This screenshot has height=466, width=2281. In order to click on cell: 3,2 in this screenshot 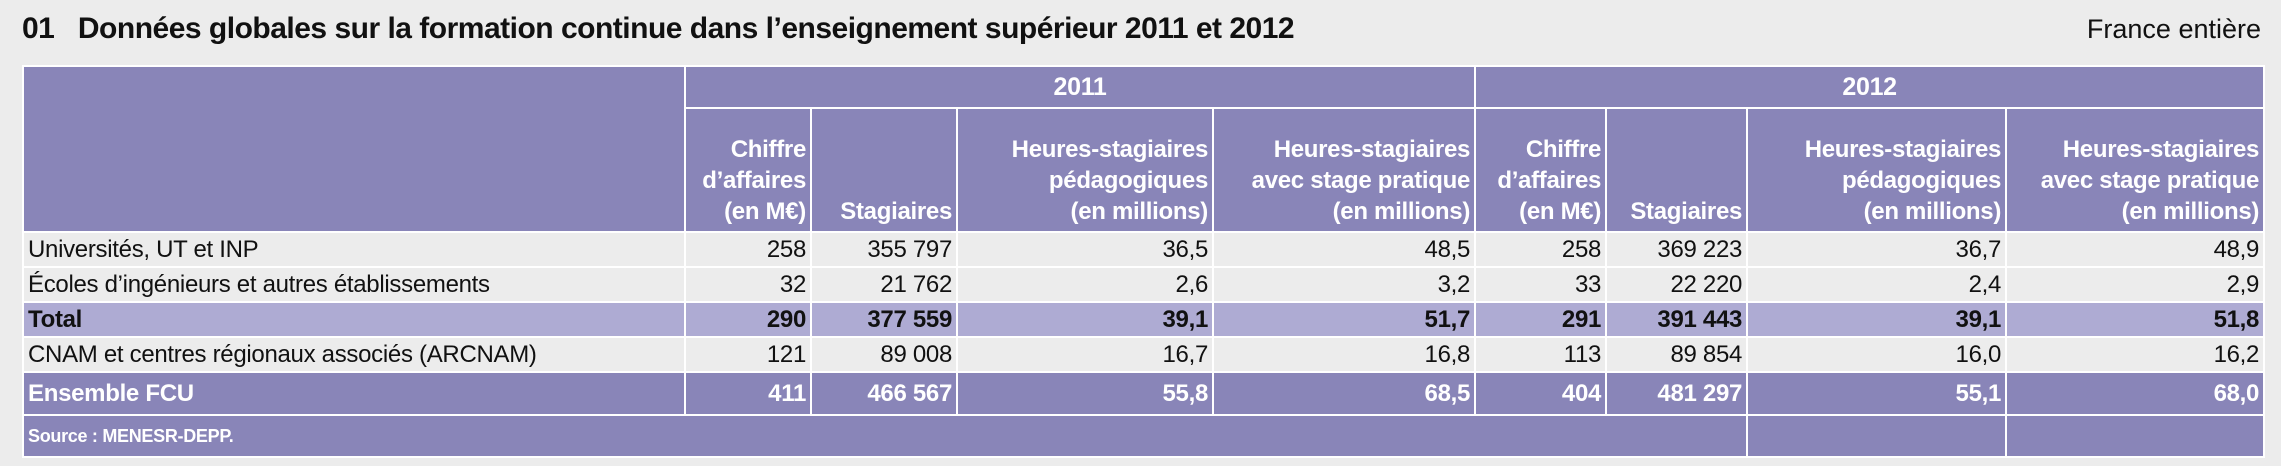, I will do `click(1344, 284)`.